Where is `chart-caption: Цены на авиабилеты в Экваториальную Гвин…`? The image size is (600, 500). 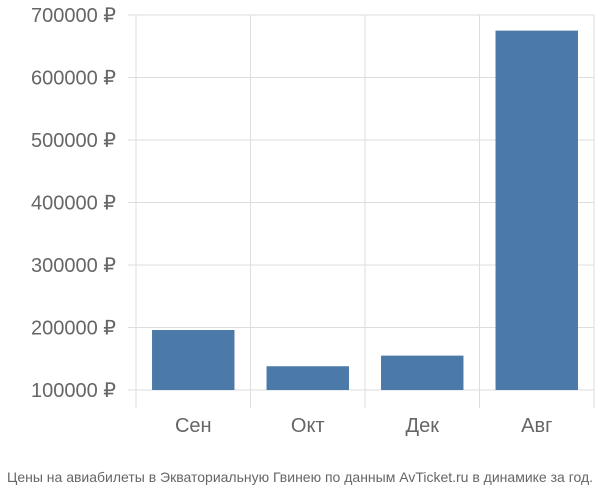
chart-caption: Цены на авиабилеты в Экваториальную Гвин… is located at coordinates (300, 477).